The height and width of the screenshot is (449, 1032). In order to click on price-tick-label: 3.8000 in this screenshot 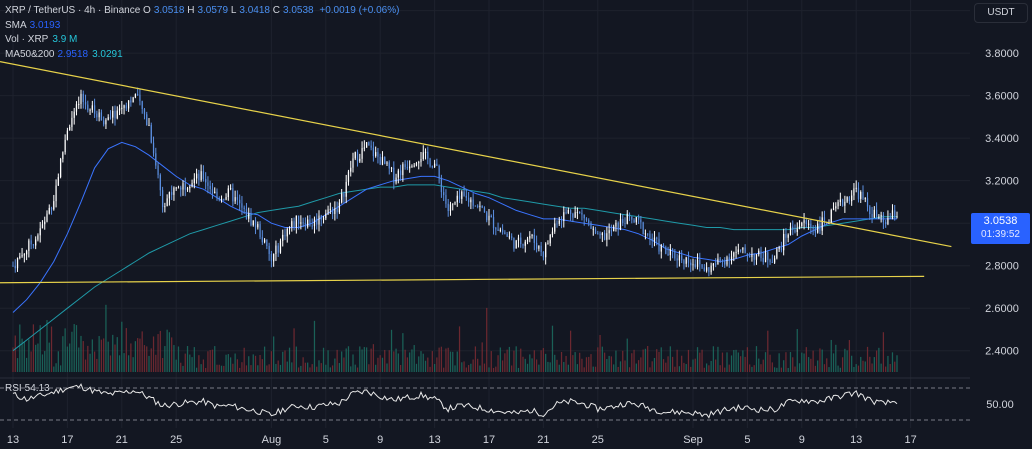, I will do `click(1002, 54)`.